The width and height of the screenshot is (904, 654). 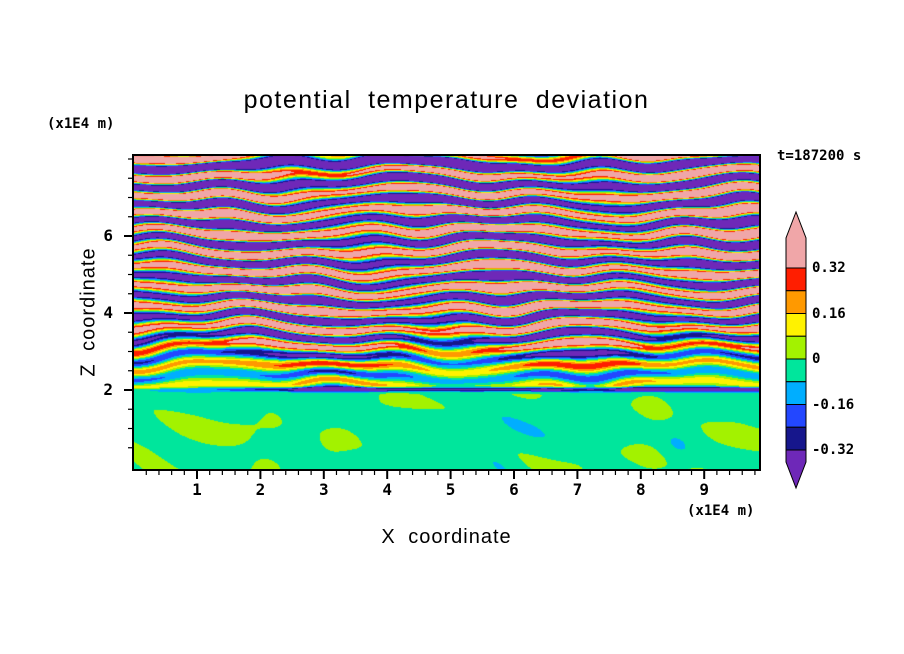 I want to click on timestamp-label: t=187200 s, so click(x=819, y=156).